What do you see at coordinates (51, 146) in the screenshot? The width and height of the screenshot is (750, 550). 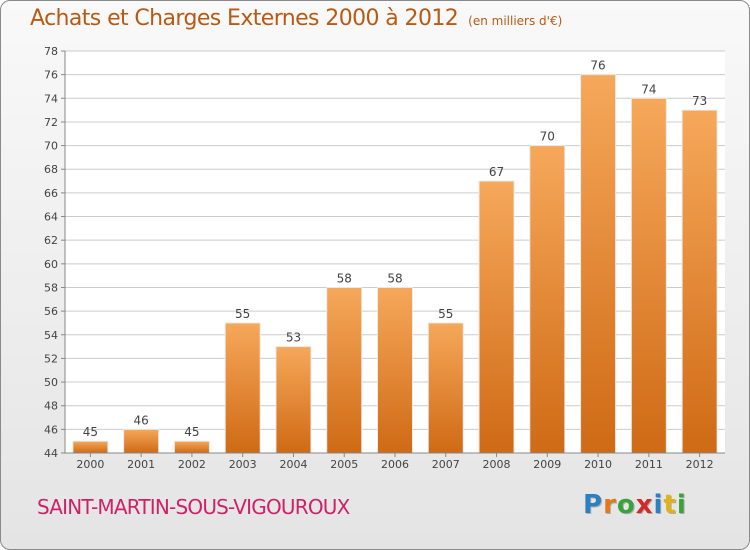 I see `y-tick-label: 70` at bounding box center [51, 146].